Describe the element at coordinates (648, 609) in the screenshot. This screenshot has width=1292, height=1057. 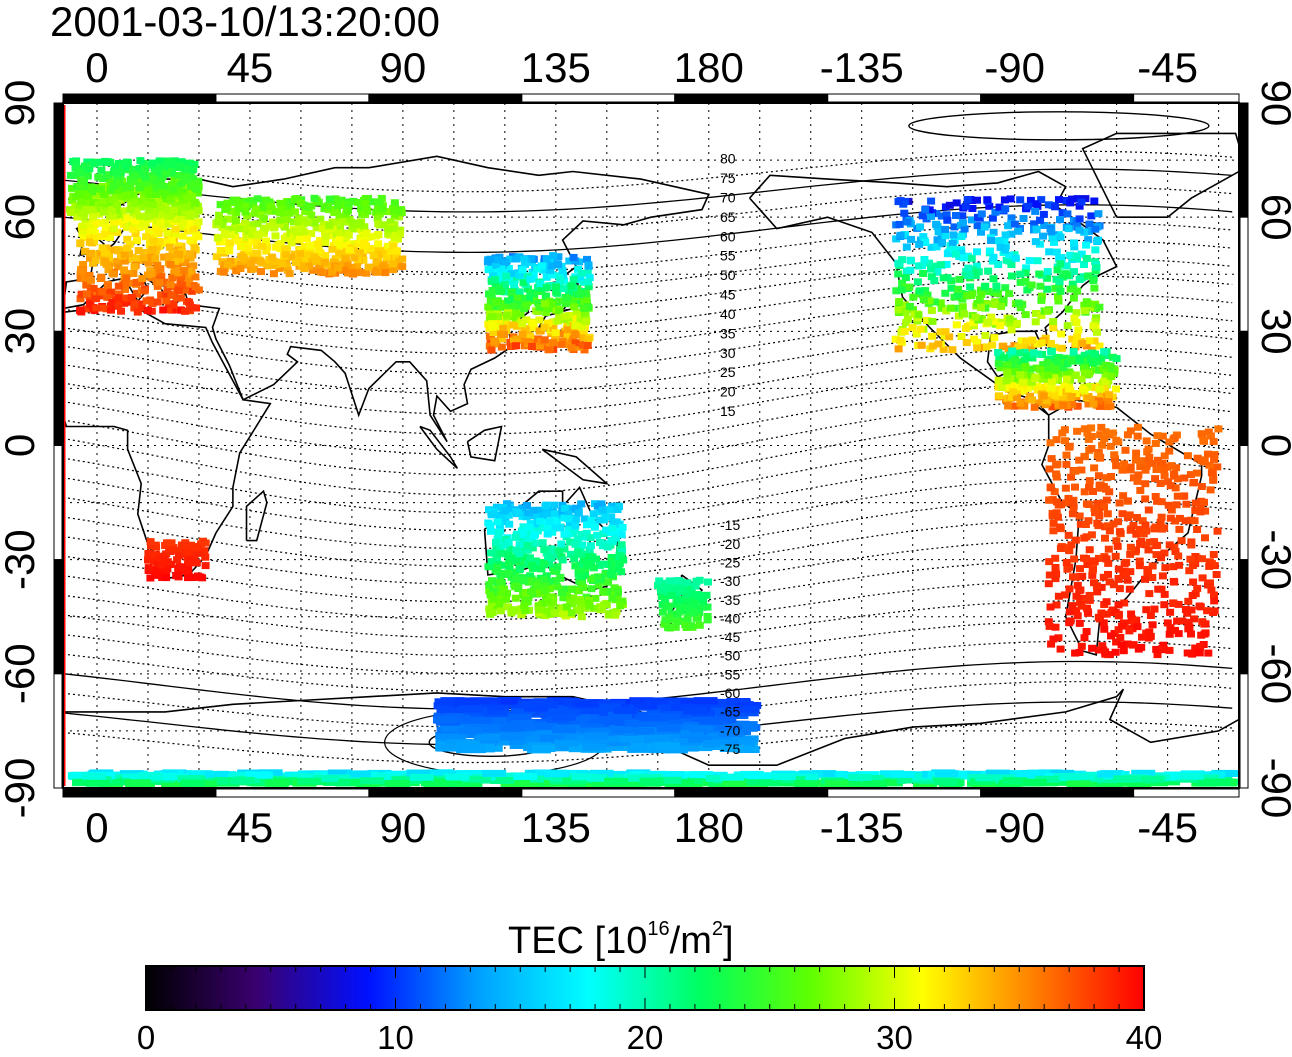
I see `magnetic-contour` at that location.